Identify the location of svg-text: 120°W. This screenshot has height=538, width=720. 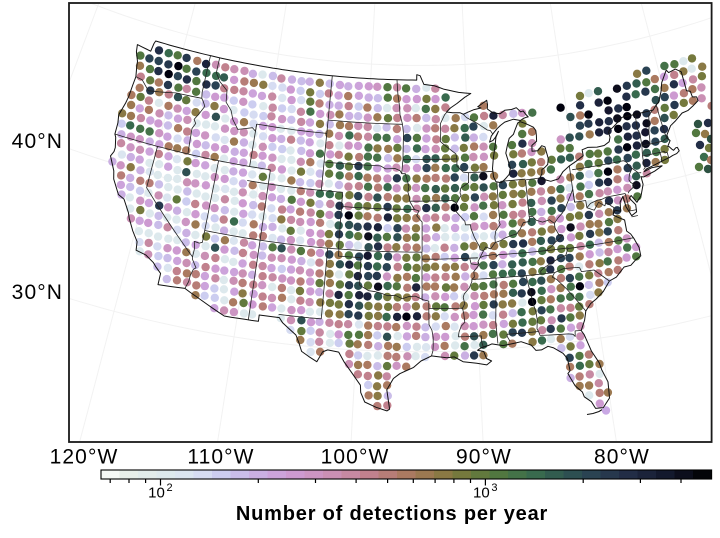
(84, 457).